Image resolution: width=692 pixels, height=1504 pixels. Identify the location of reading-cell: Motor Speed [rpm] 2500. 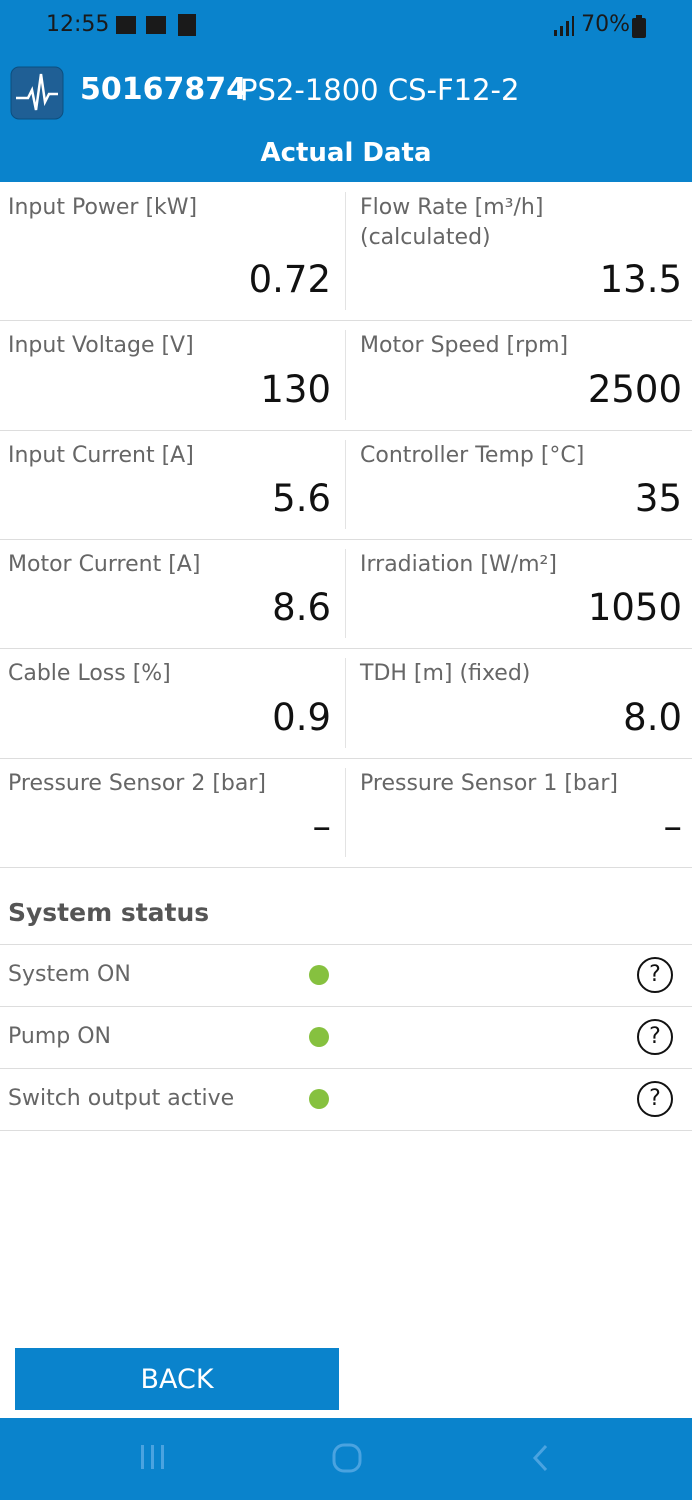
(522, 375).